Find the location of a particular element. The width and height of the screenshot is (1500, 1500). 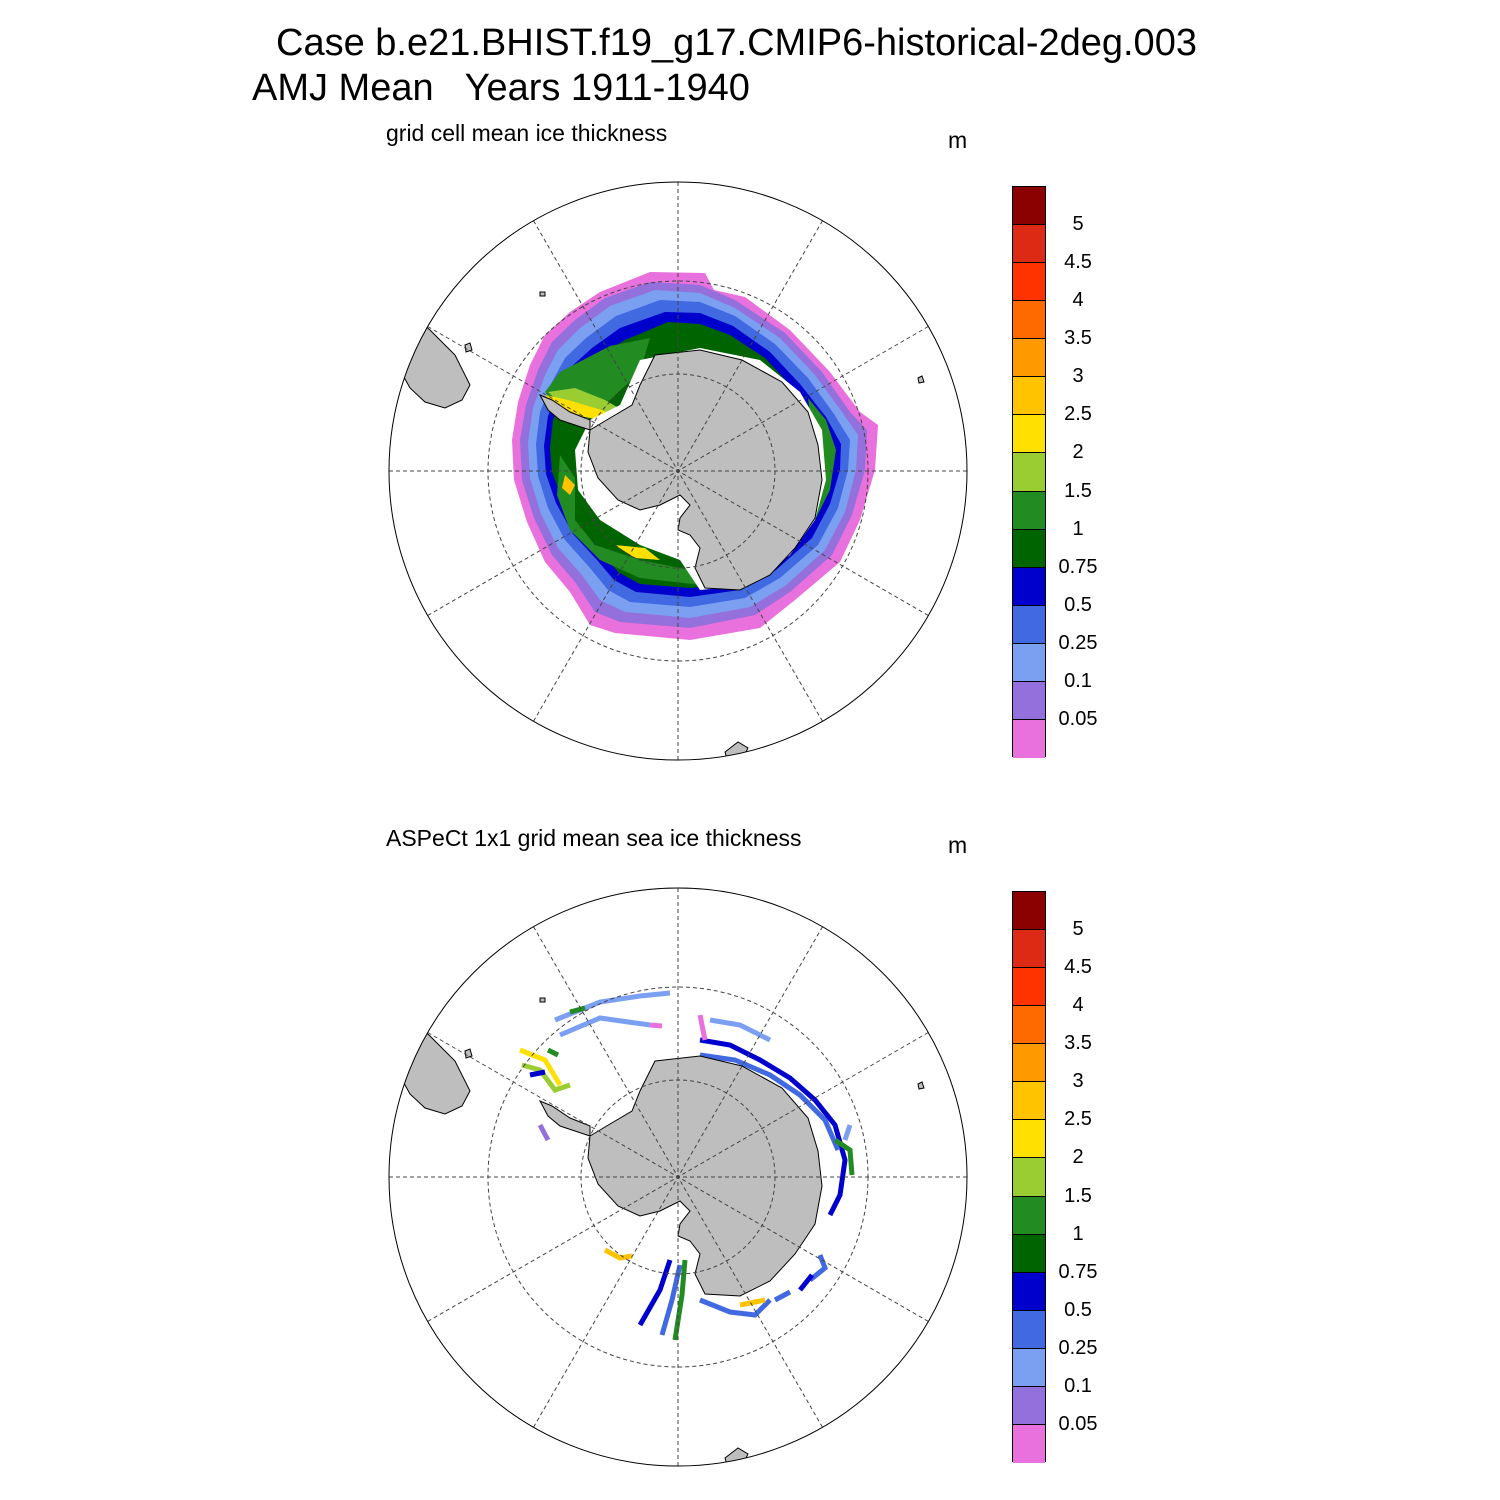

colorbar-label: 0.25 is located at coordinates (1078, 1347).